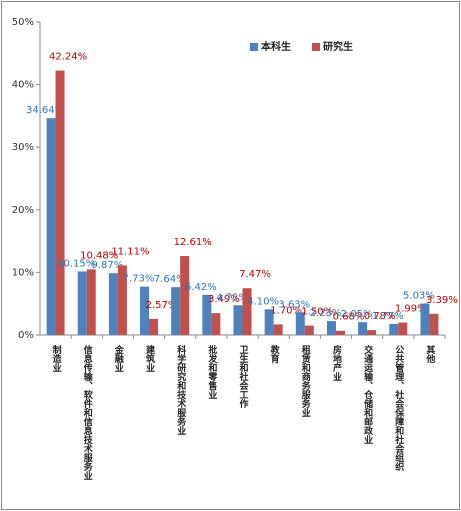  What do you see at coordinates (368, 394) in the screenshot?
I see `x-tick-label: 交通运输、仓储和邮政业` at bounding box center [368, 394].